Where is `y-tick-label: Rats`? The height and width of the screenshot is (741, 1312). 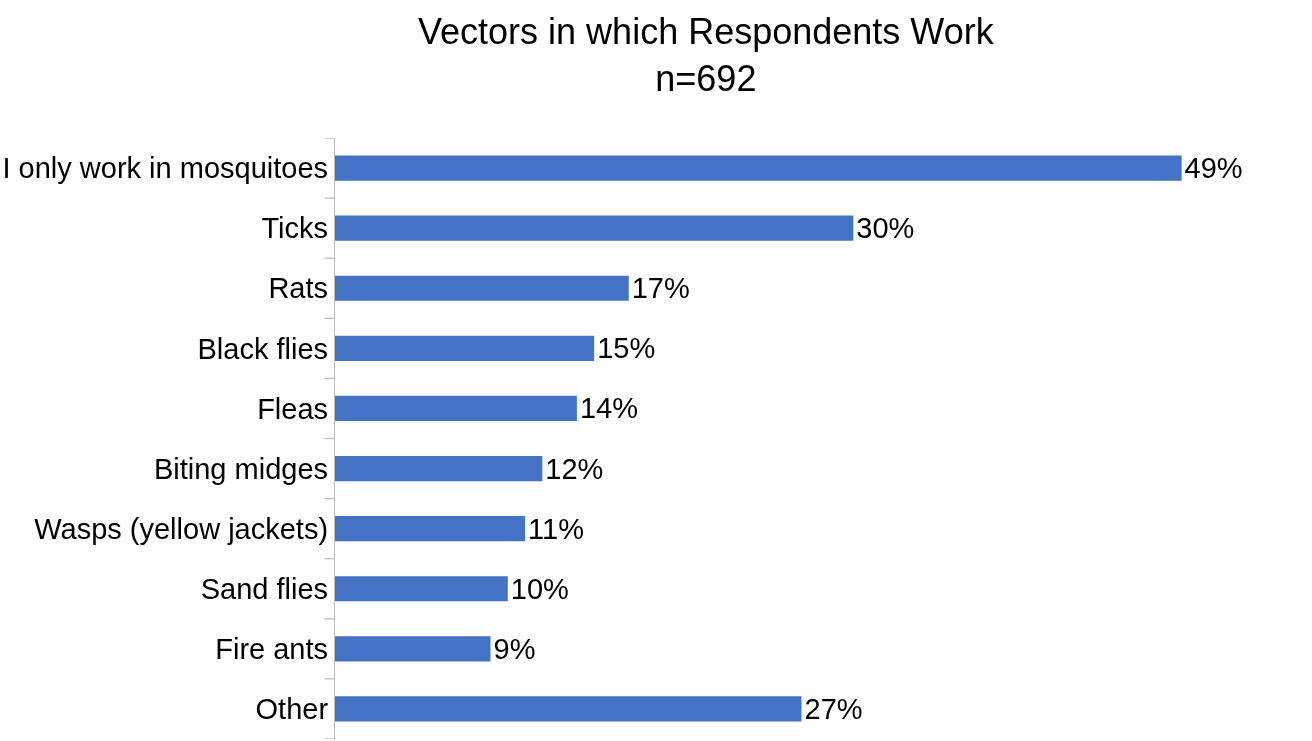
y-tick-label: Rats is located at coordinates (298, 288).